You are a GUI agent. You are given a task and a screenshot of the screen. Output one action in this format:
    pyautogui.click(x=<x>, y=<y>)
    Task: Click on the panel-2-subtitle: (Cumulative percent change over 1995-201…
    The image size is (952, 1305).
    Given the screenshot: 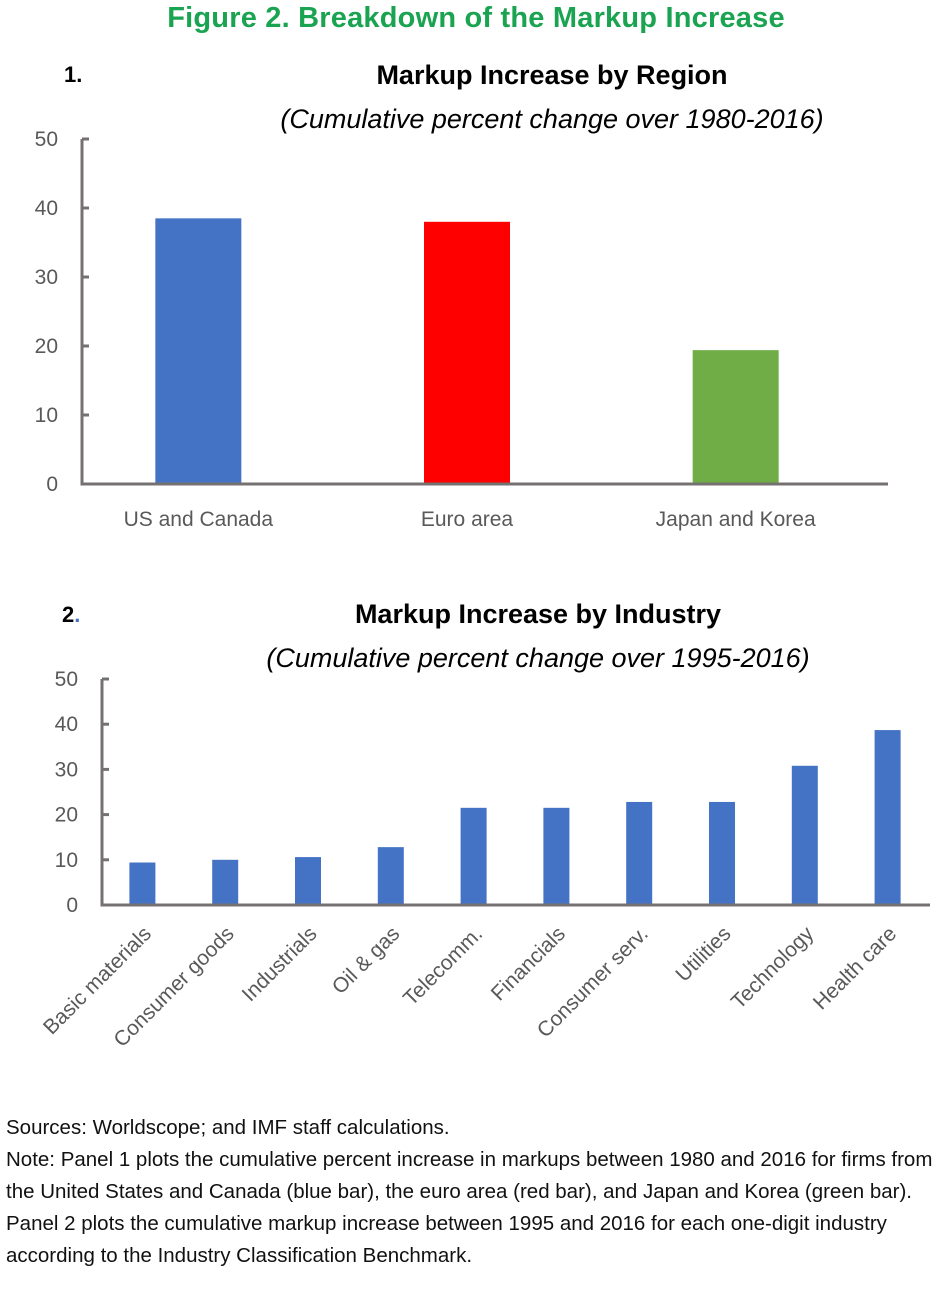 What is the action you would take?
    pyautogui.click(x=538, y=658)
    